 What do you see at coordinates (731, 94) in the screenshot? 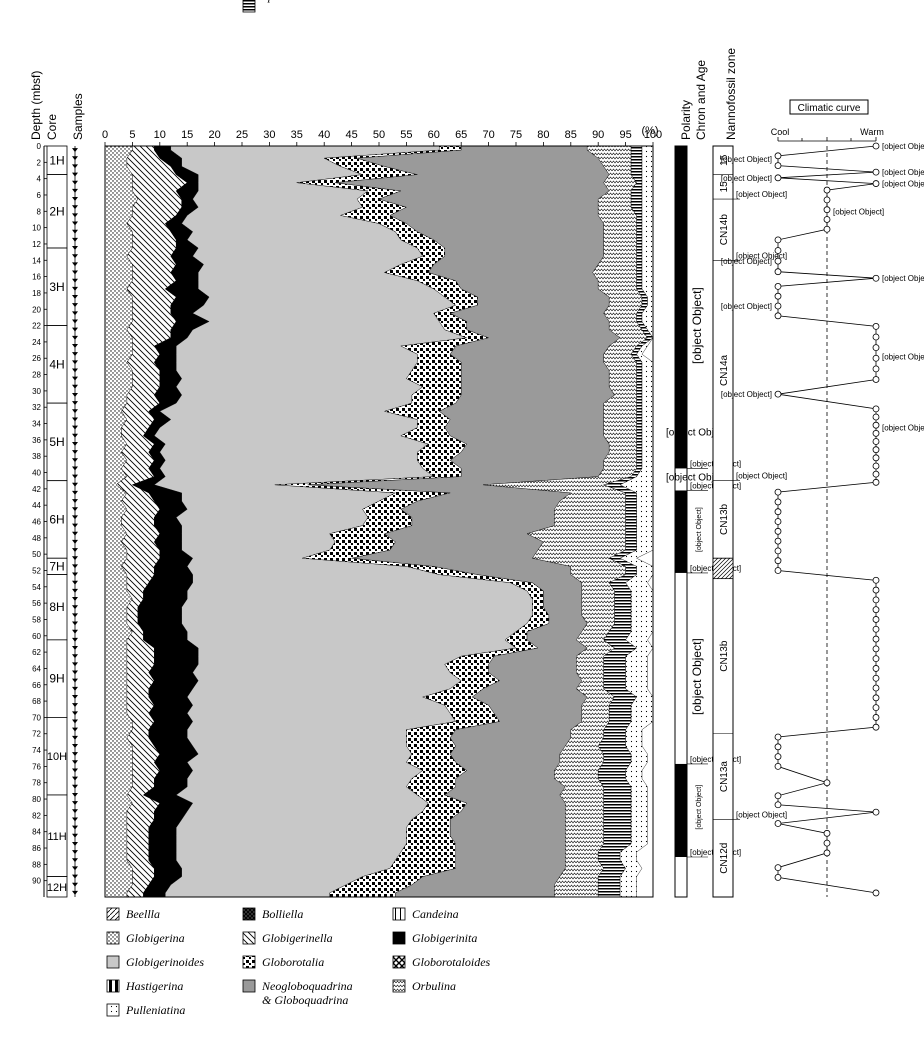
I see `nanno-header: Nannofossil zone` at bounding box center [731, 94].